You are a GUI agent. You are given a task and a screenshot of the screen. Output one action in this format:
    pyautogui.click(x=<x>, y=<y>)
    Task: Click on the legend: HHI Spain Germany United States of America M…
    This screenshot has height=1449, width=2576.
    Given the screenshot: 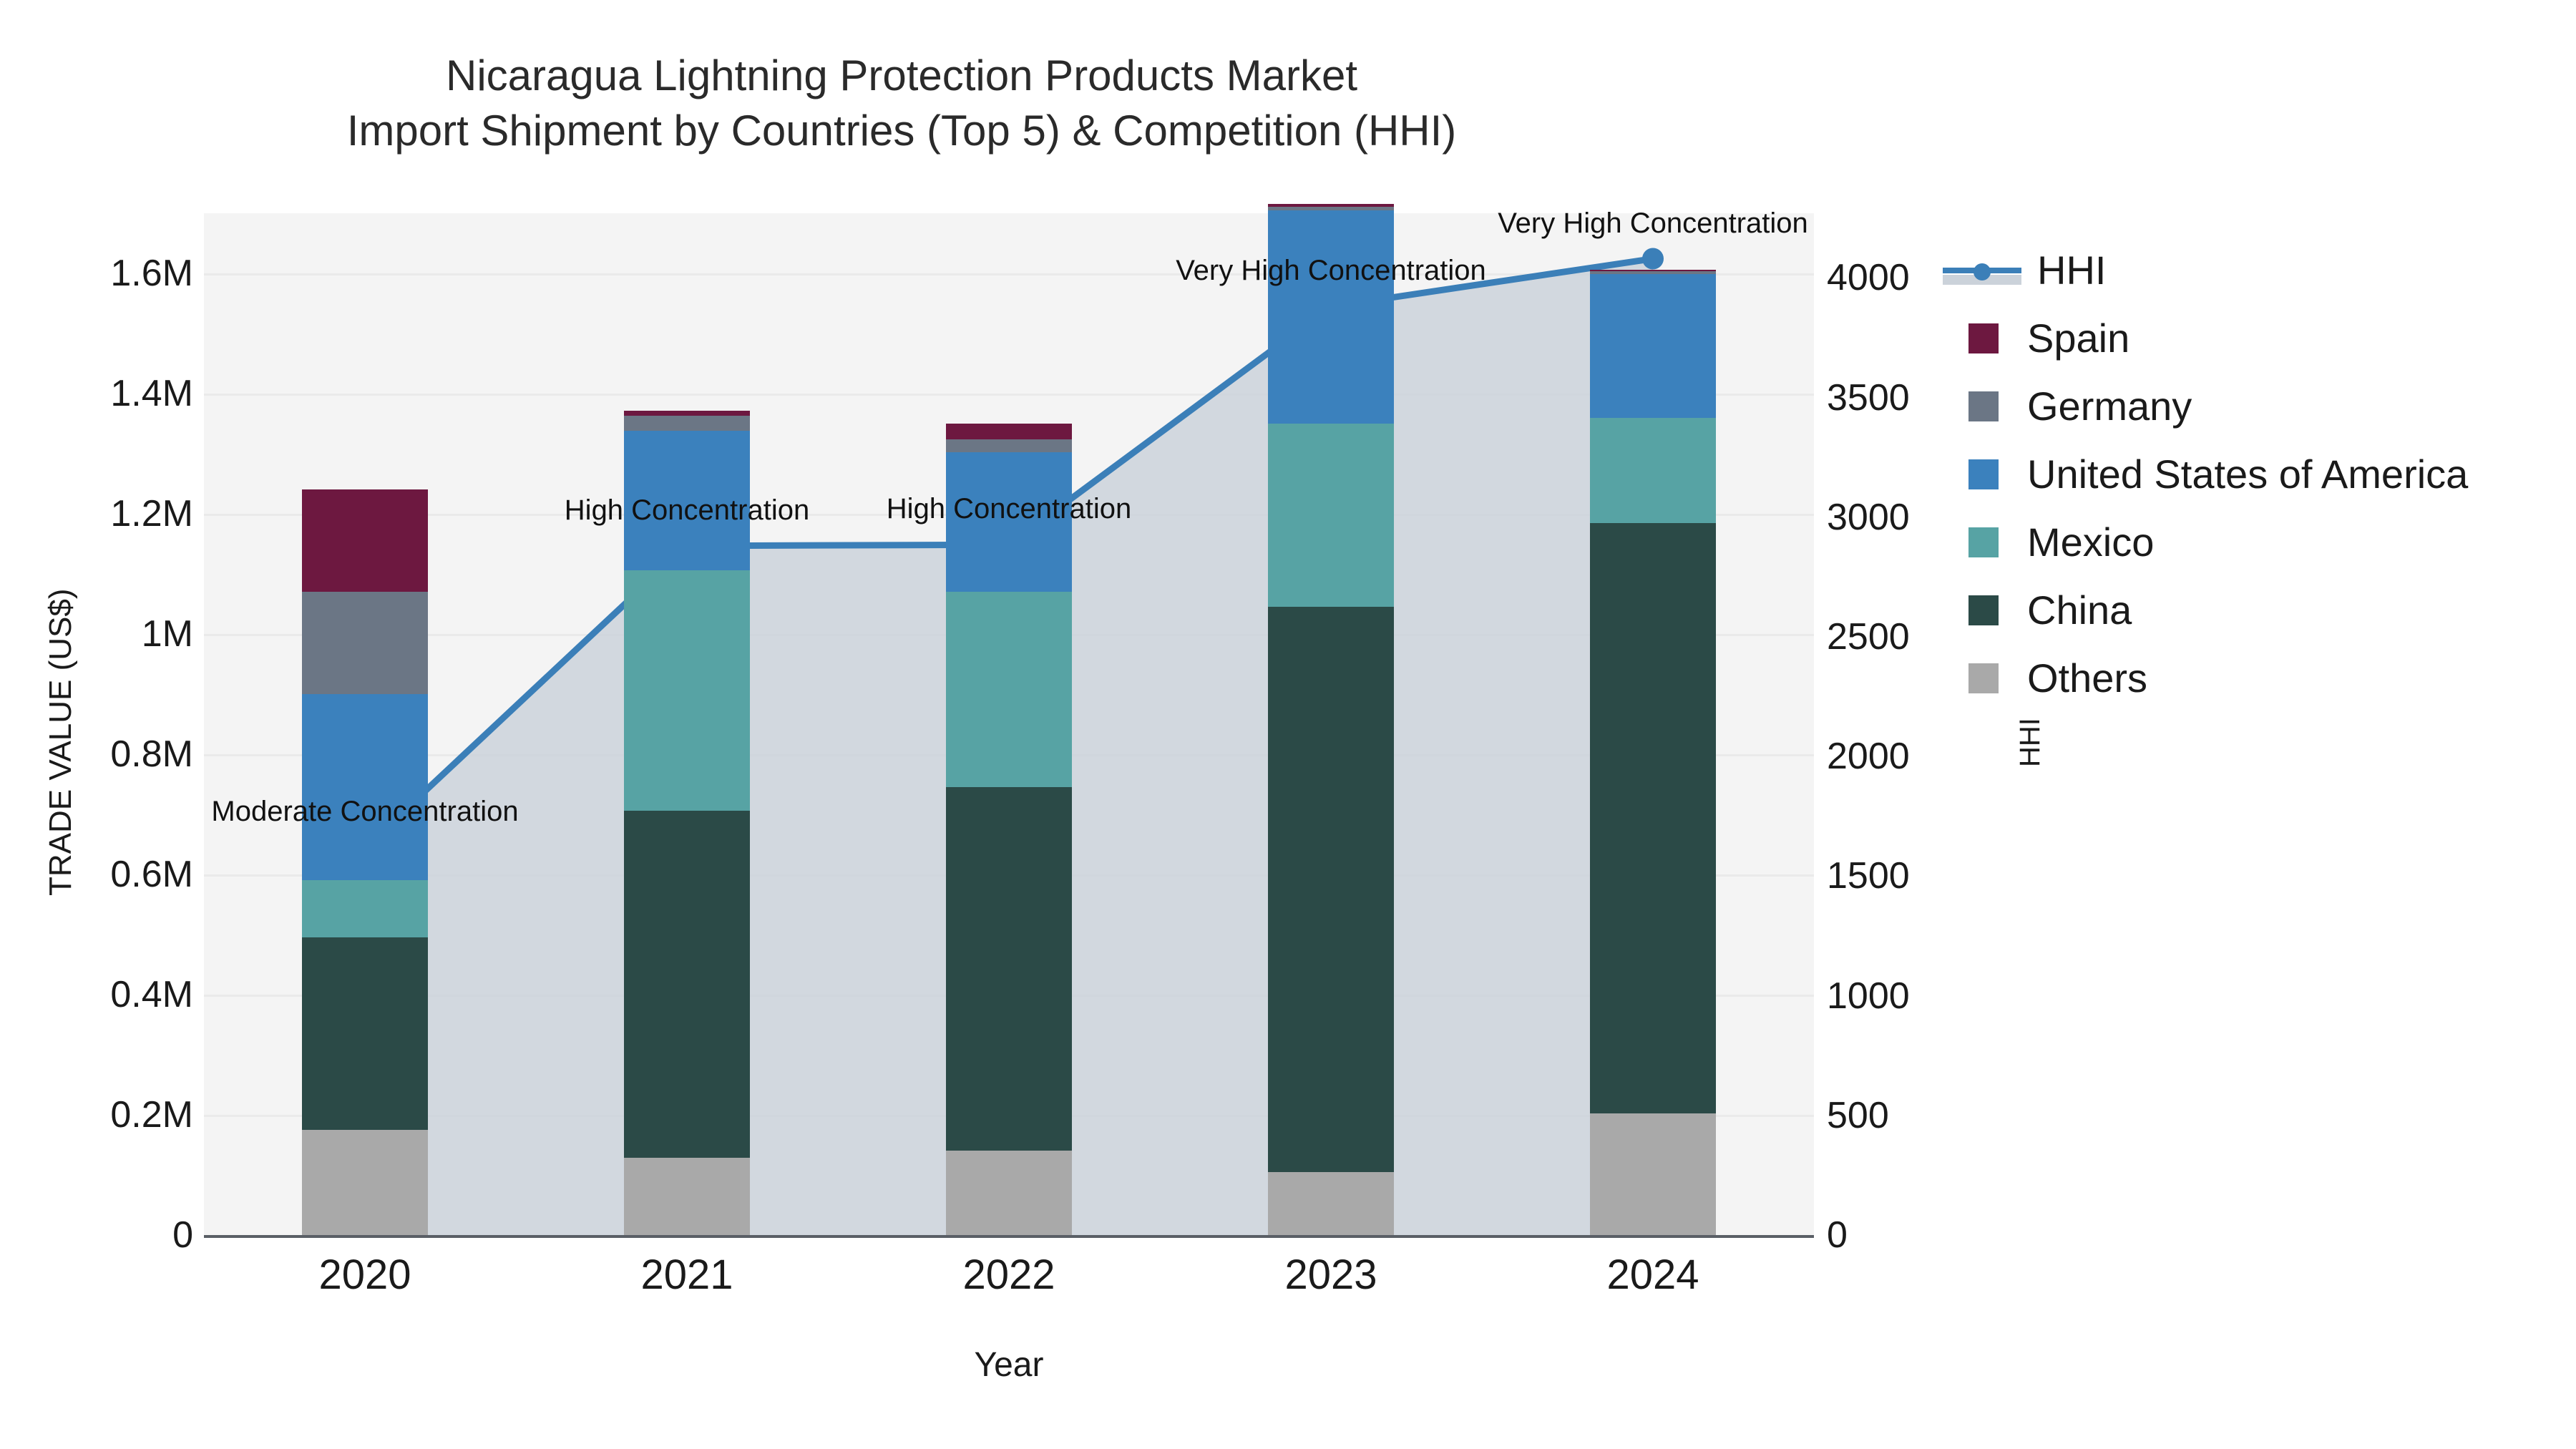 What is the action you would take?
    pyautogui.click(x=2257, y=474)
    